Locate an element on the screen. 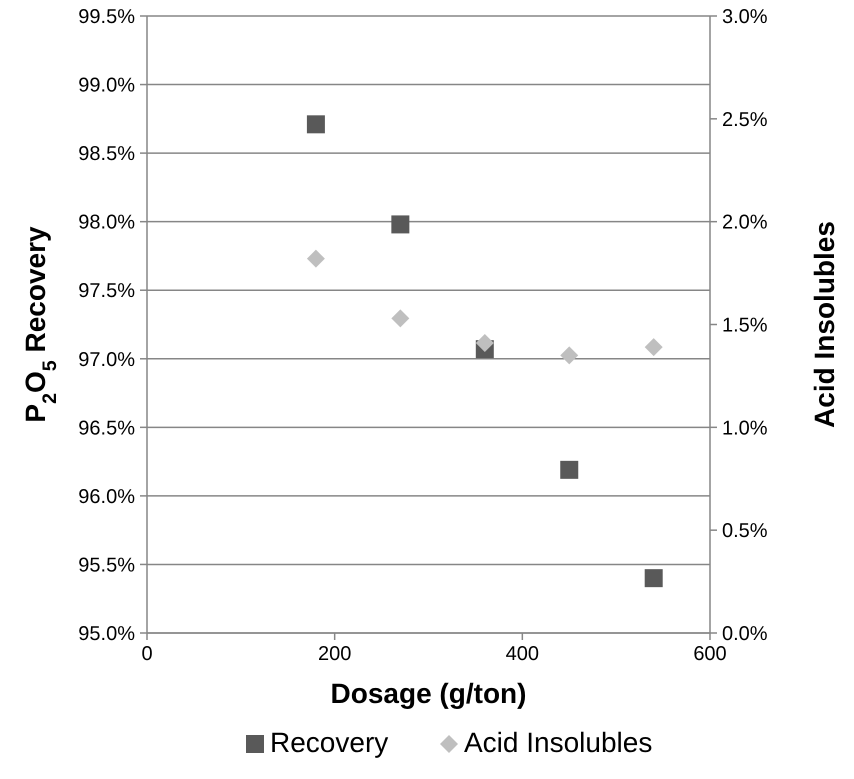 The height and width of the screenshot is (779, 854). y-tick-label: 95.5% is located at coordinates (107, 565).